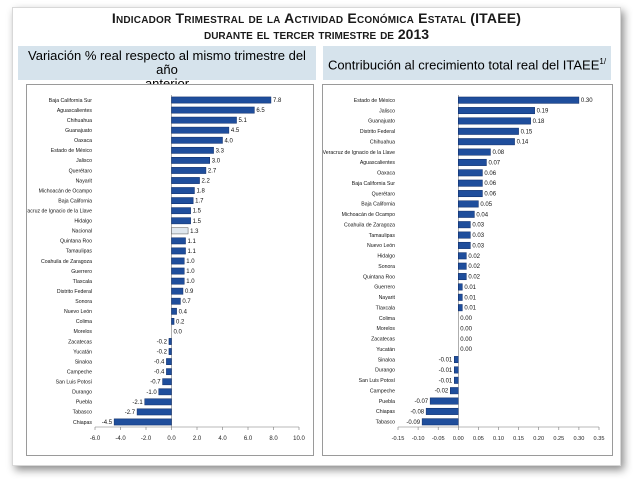  Describe the element at coordinates (490, 174) in the screenshot. I see `data-label: 0.06` at that location.